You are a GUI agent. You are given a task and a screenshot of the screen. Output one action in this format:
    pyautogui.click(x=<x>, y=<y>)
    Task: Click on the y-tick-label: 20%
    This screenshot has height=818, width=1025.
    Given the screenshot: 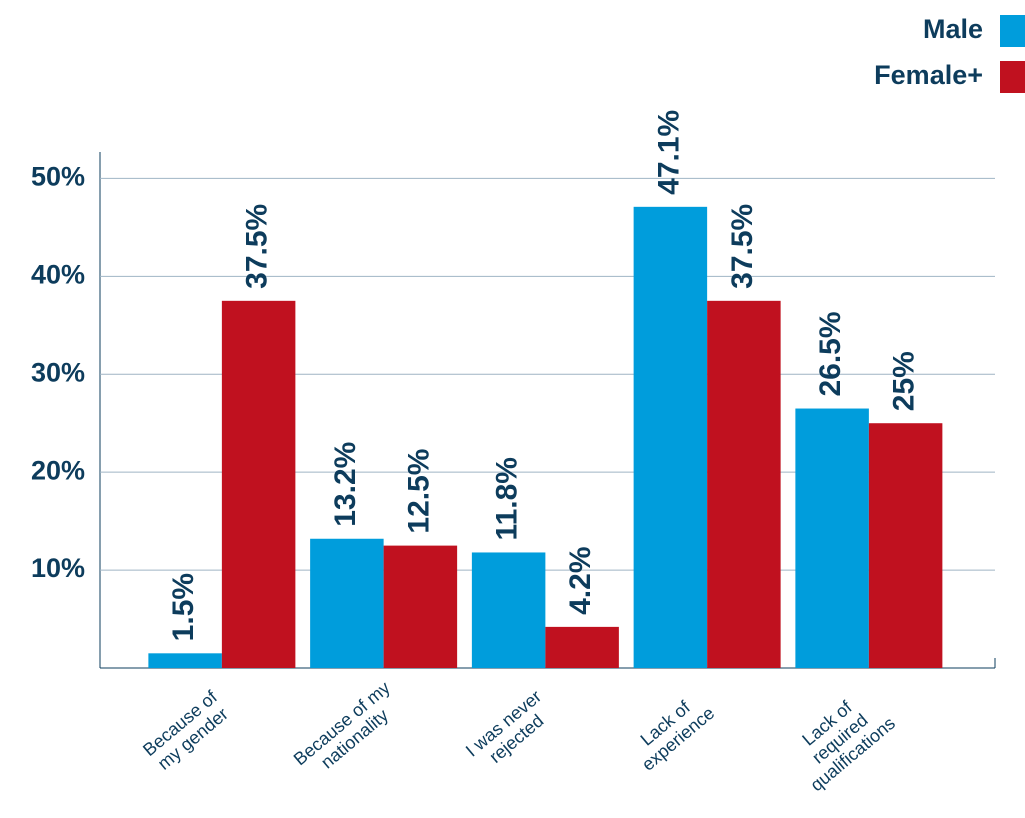 What is the action you would take?
    pyautogui.click(x=58, y=470)
    